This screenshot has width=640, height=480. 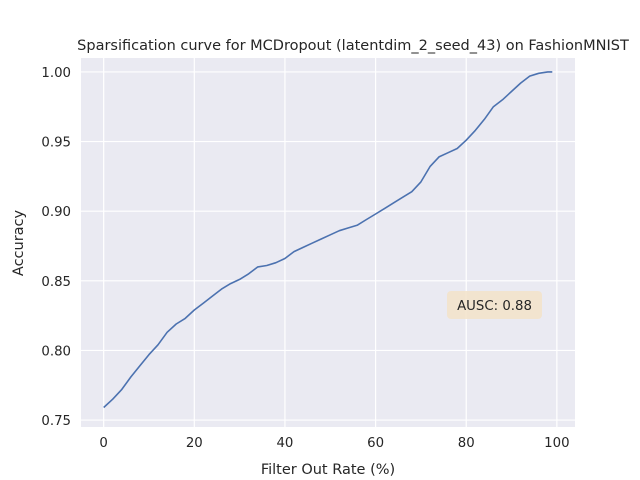 What do you see at coordinates (466, 443) in the screenshot?
I see `x-tick-label: 80` at bounding box center [466, 443].